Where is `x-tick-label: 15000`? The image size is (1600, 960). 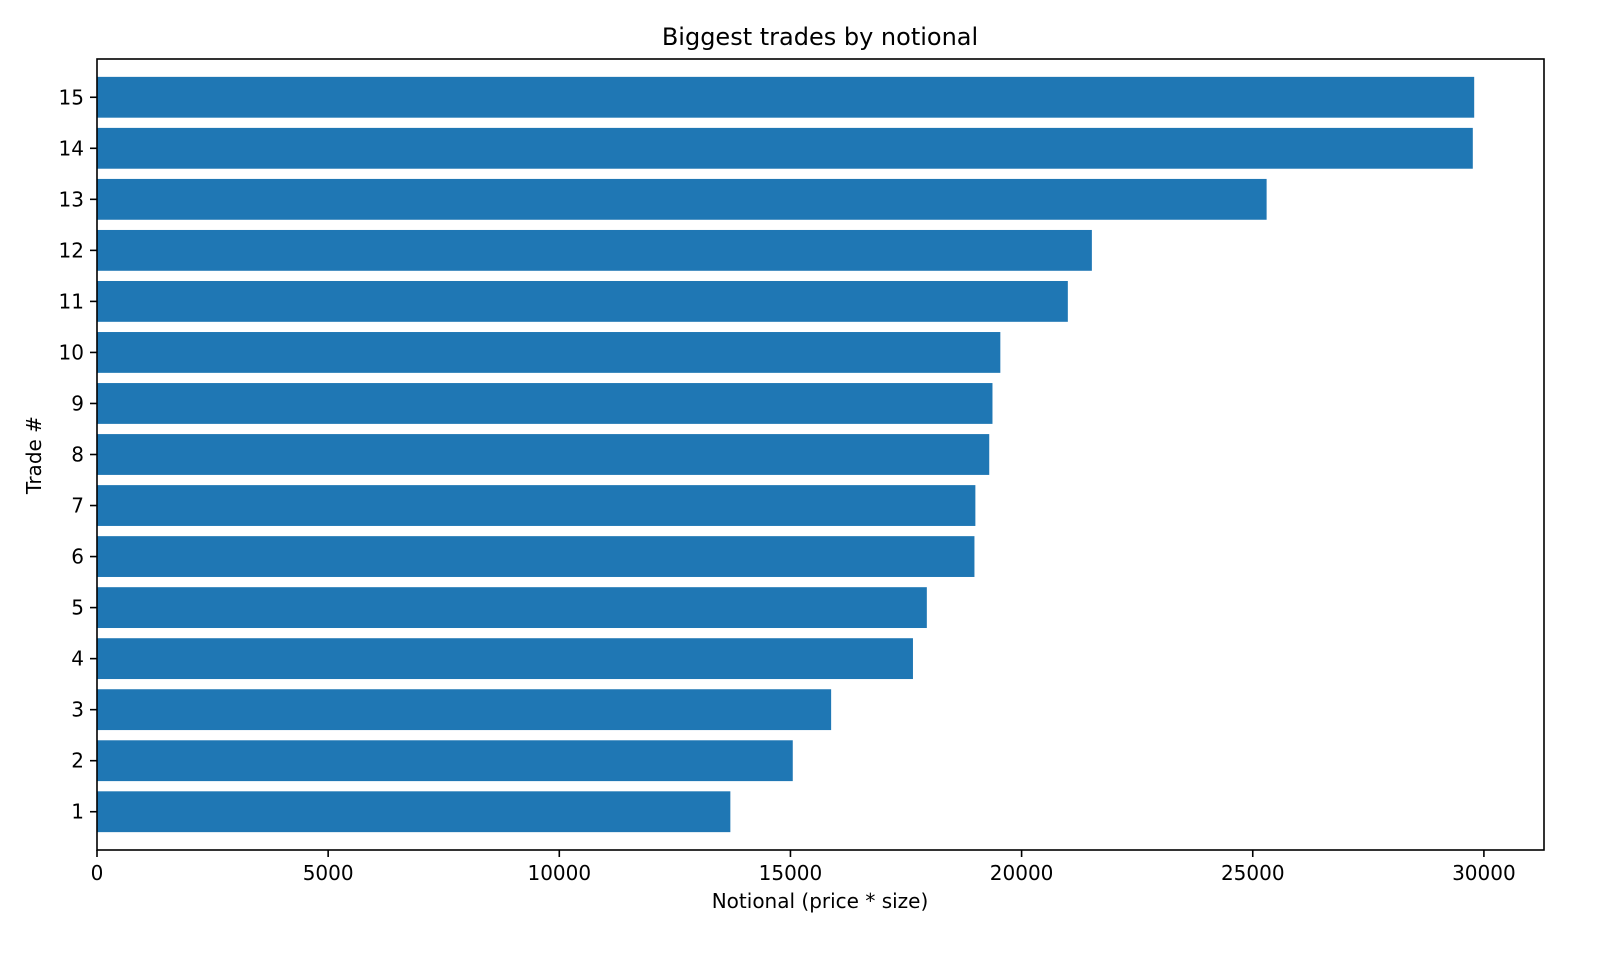 x-tick-label: 15000 is located at coordinates (791, 873).